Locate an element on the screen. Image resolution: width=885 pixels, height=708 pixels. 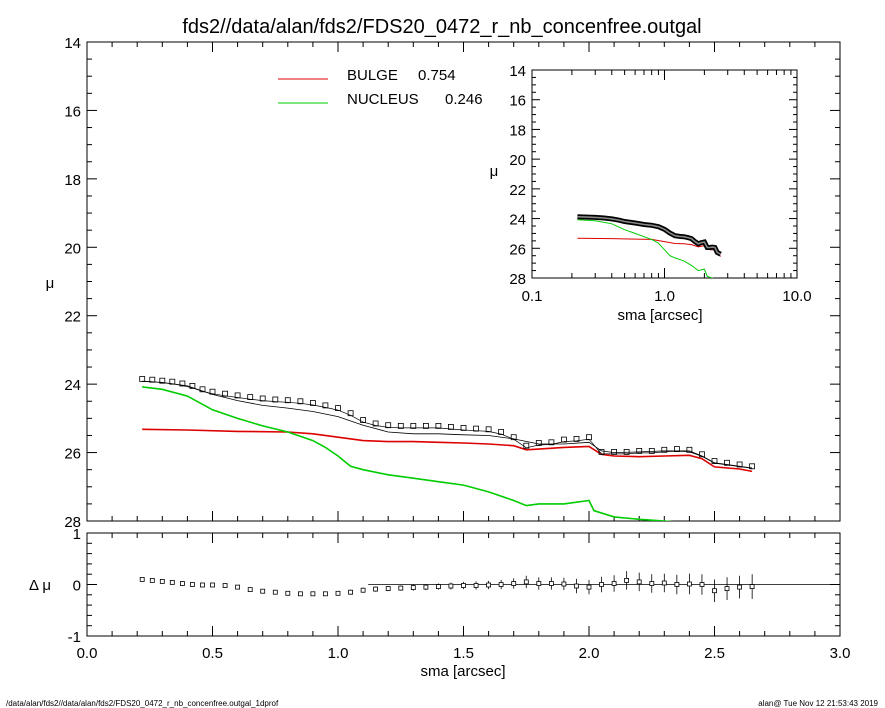
inset-nucleus-line is located at coordinates (645, 248).